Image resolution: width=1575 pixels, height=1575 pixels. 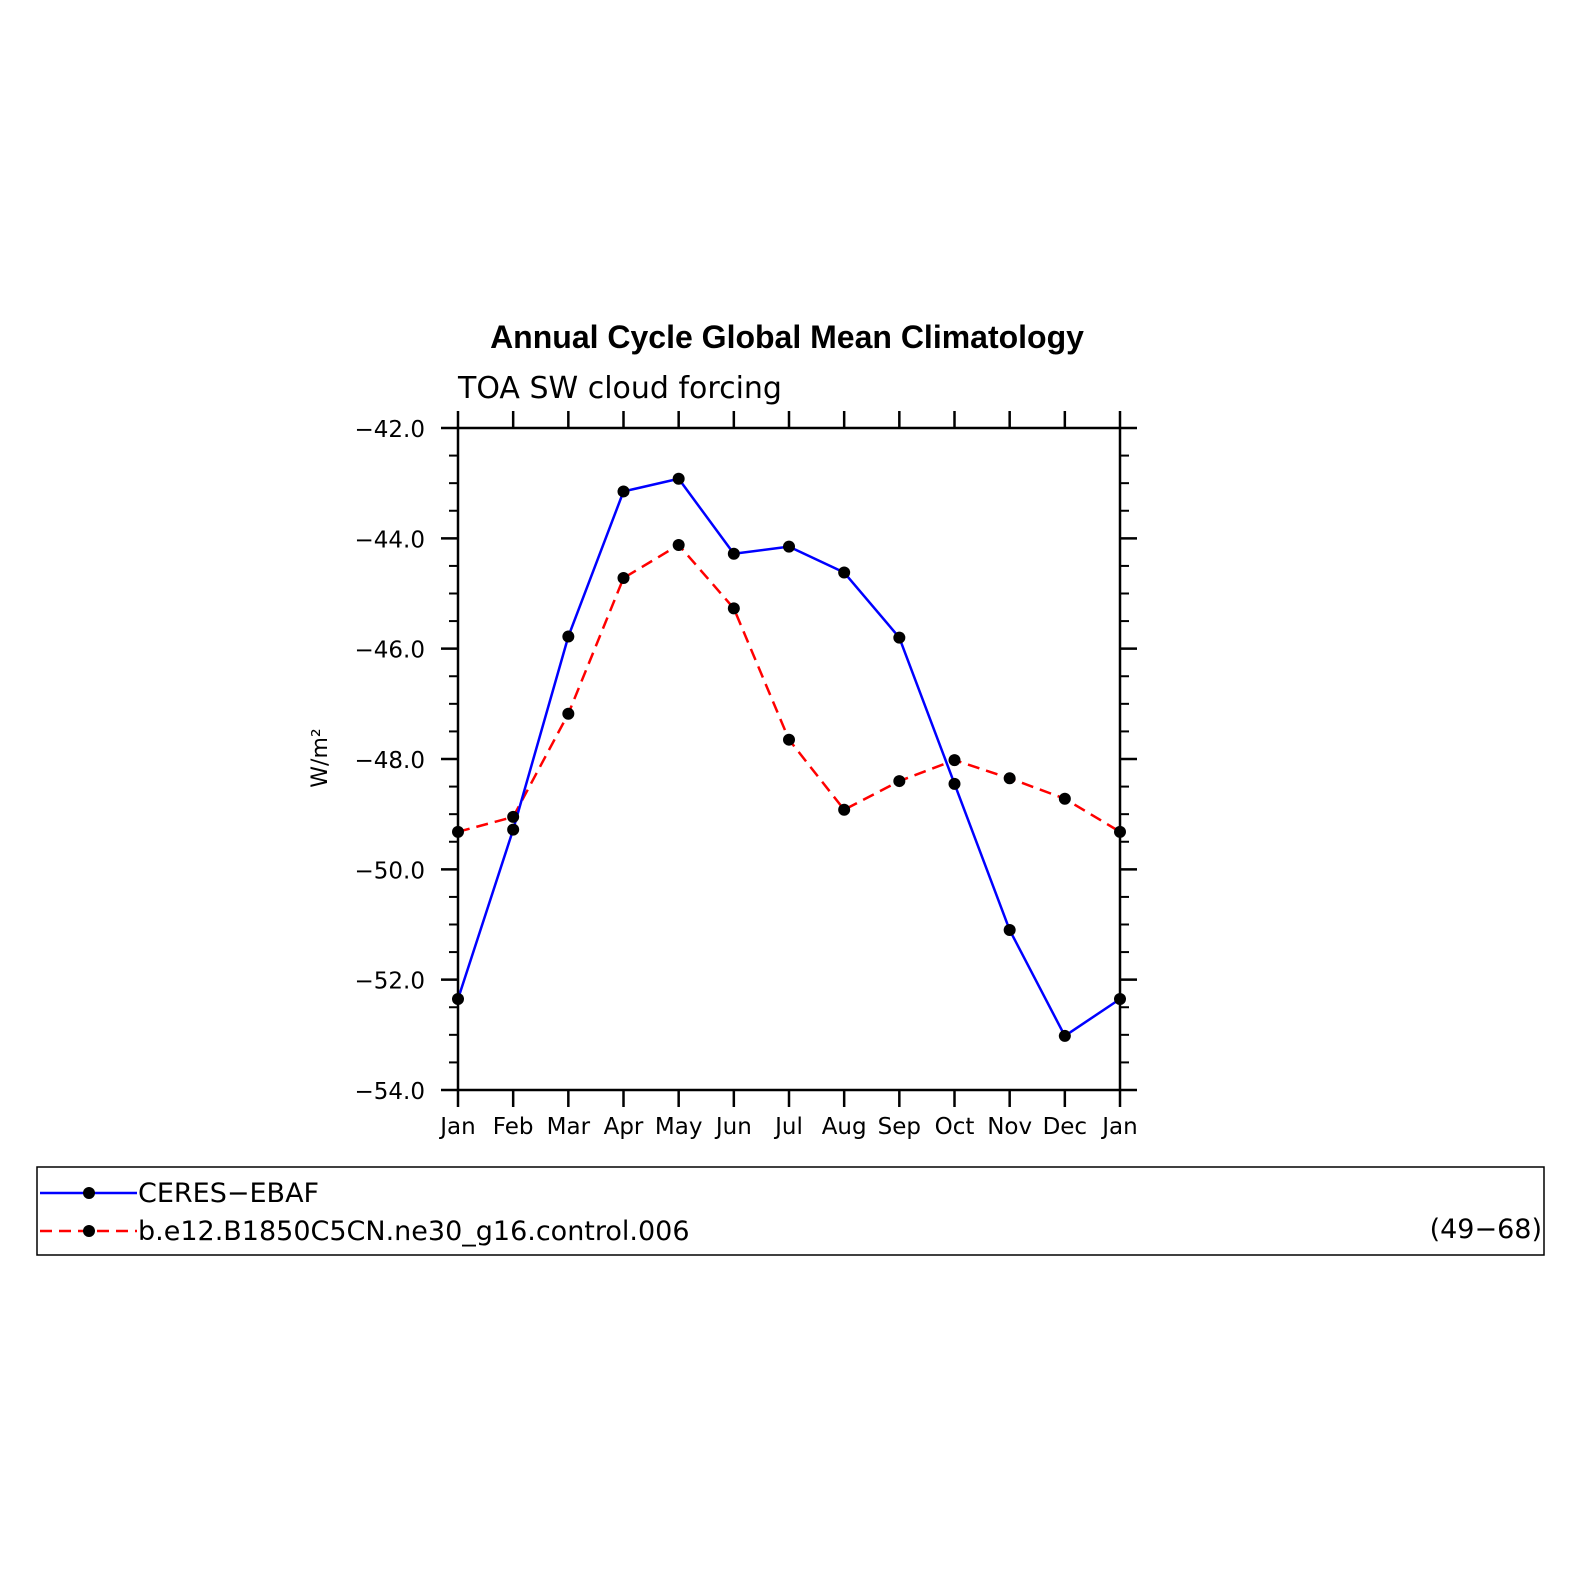 I want to click on x-tick-label: Sep, so click(x=899, y=1127).